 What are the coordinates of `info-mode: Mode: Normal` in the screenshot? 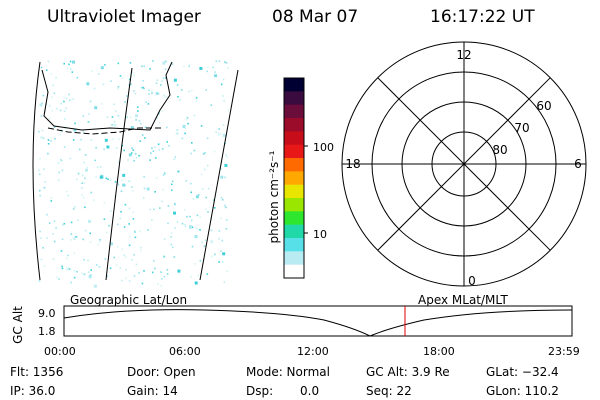 It's located at (288, 372).